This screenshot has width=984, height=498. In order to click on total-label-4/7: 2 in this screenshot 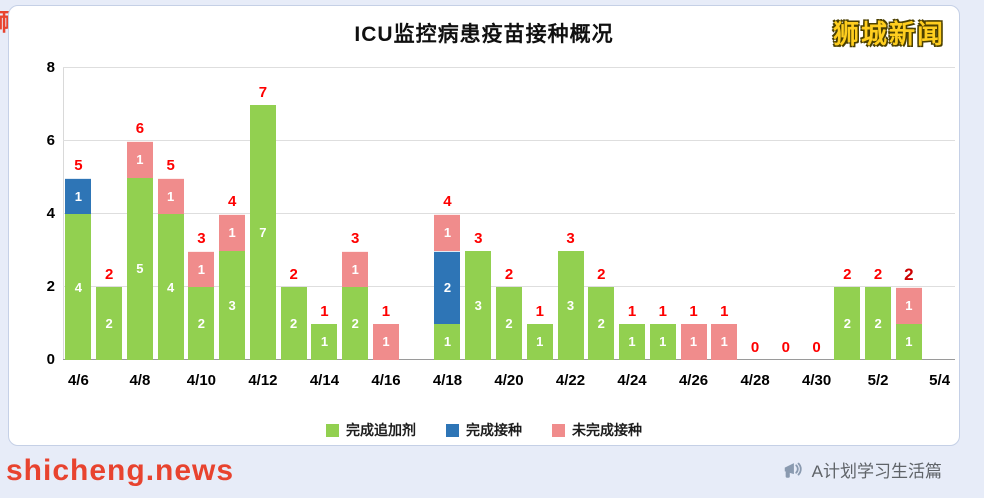, I will do `click(109, 274)`.